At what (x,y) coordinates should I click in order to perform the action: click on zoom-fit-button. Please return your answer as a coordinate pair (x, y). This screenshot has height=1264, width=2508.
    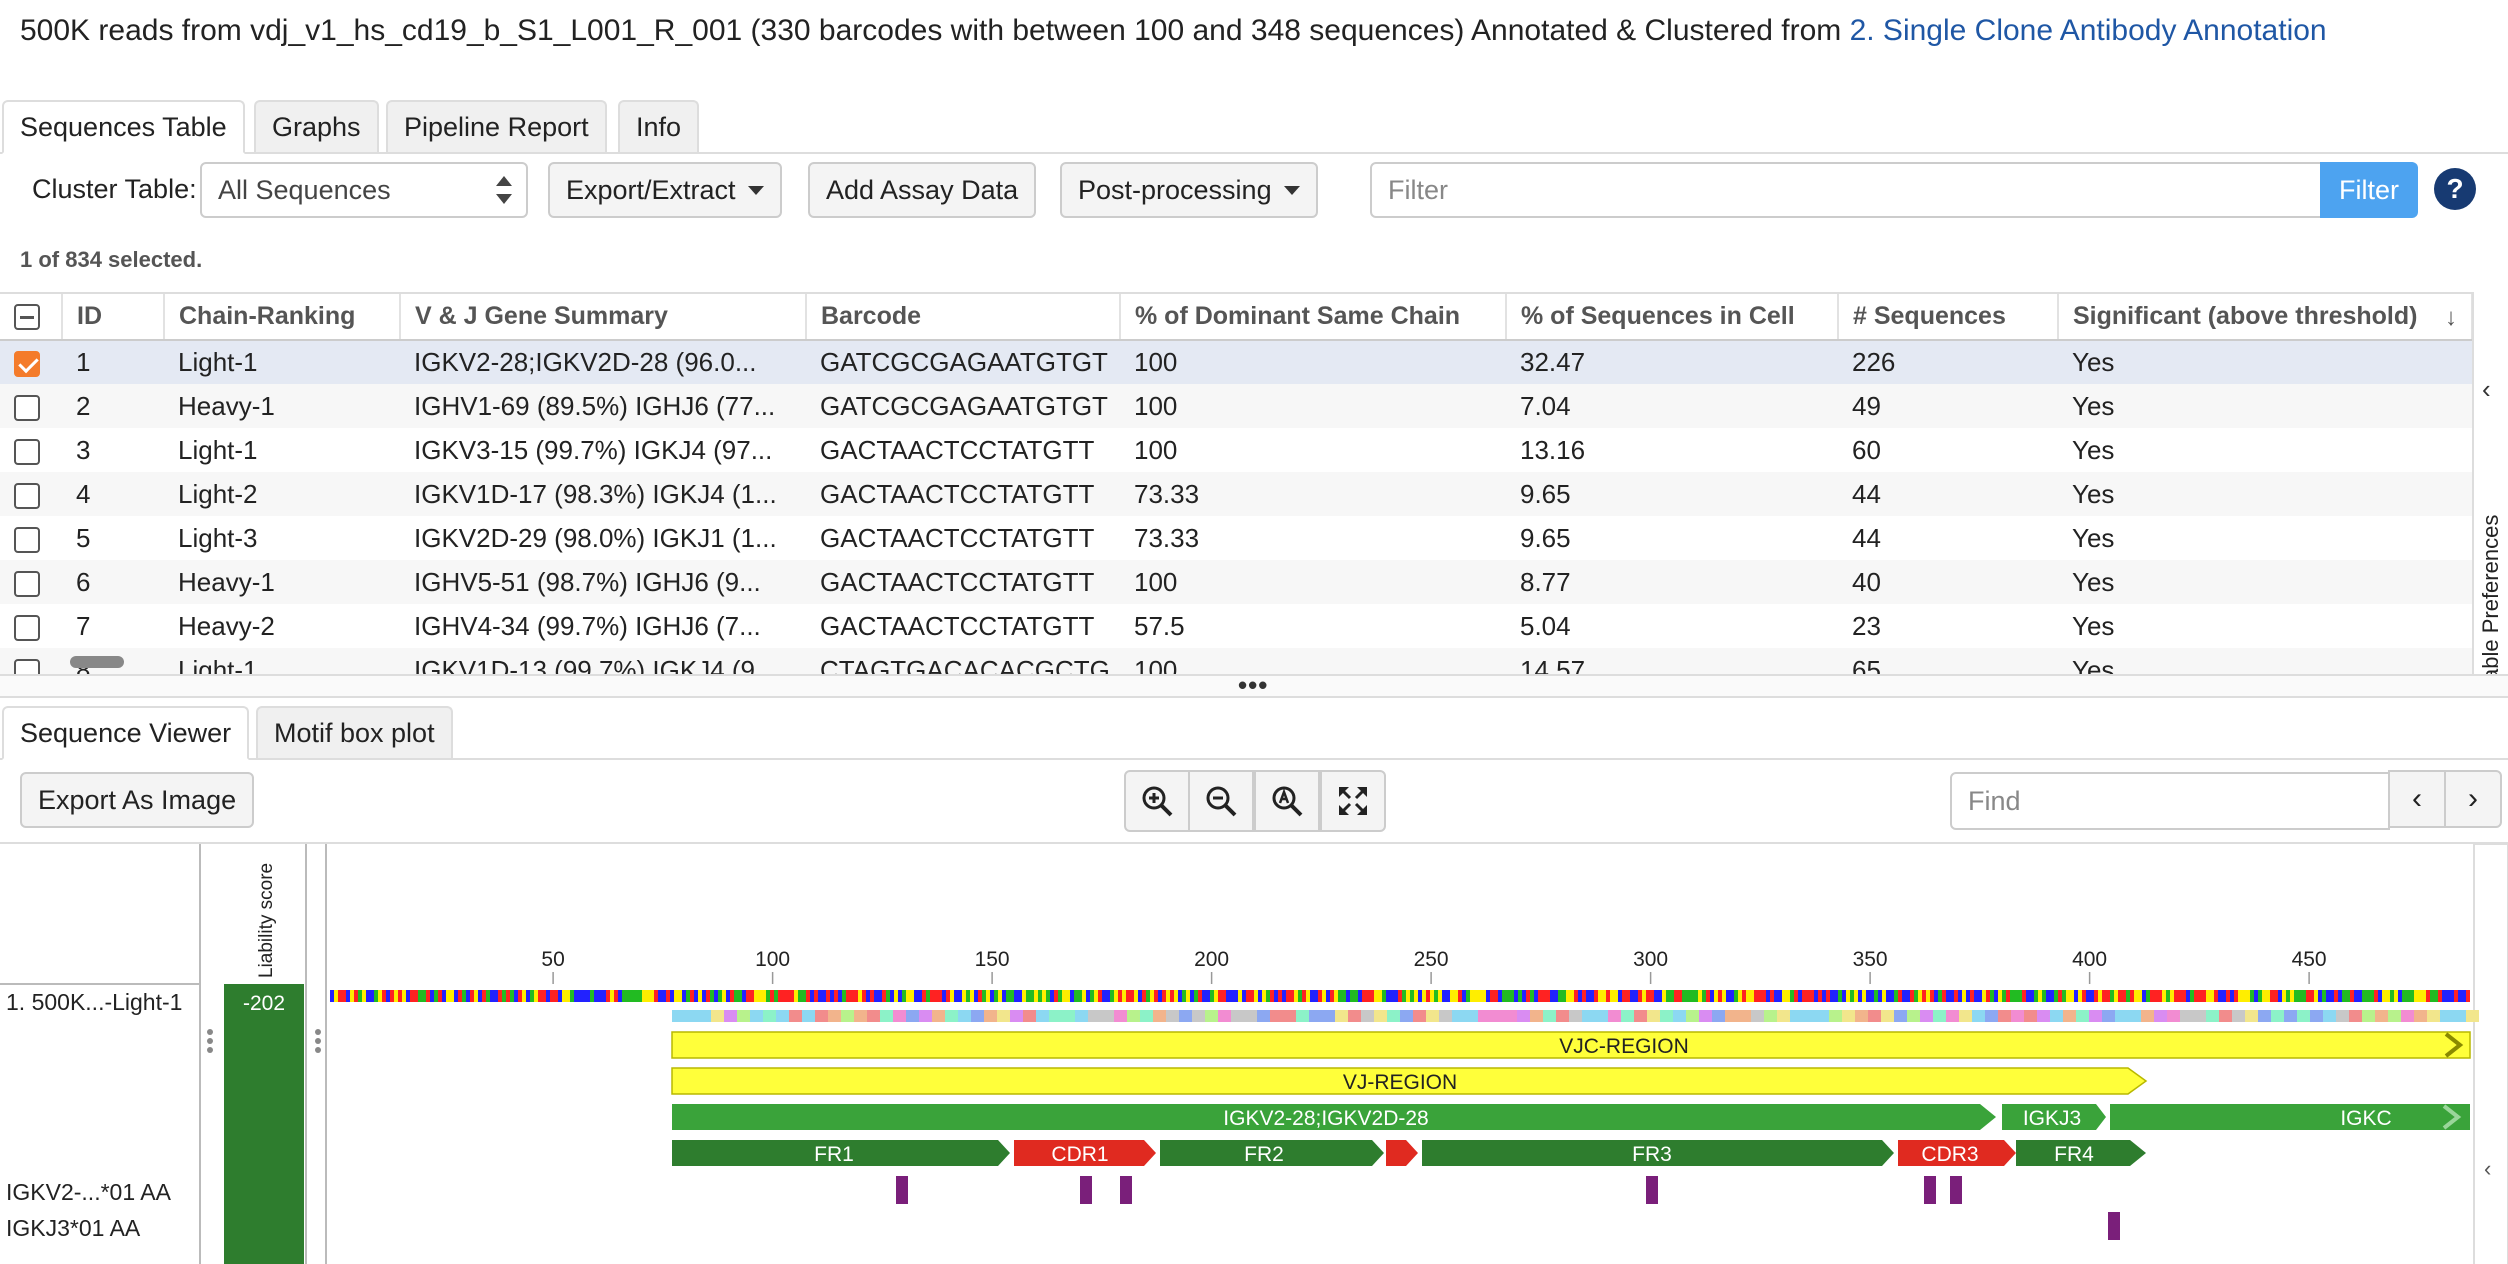
    Looking at the image, I should click on (1287, 801).